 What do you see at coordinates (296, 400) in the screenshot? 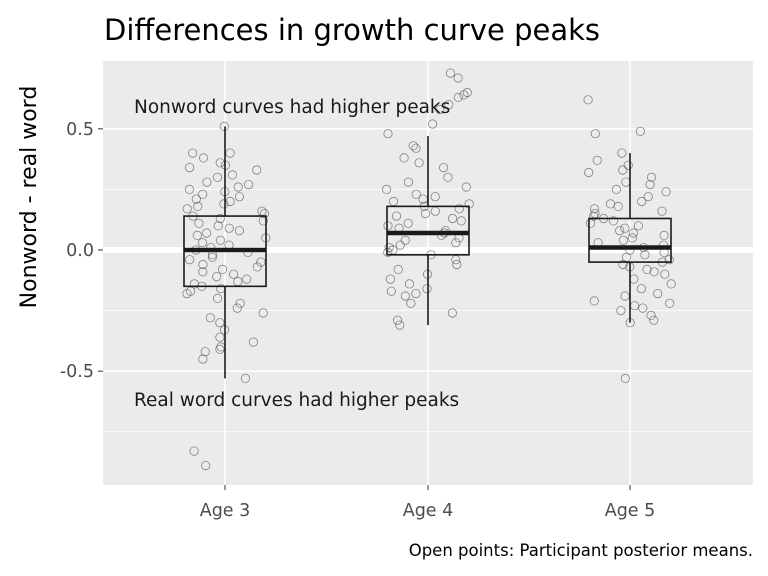
I see `annotation-realword-higher: Real word curves had higher peaks` at bounding box center [296, 400].